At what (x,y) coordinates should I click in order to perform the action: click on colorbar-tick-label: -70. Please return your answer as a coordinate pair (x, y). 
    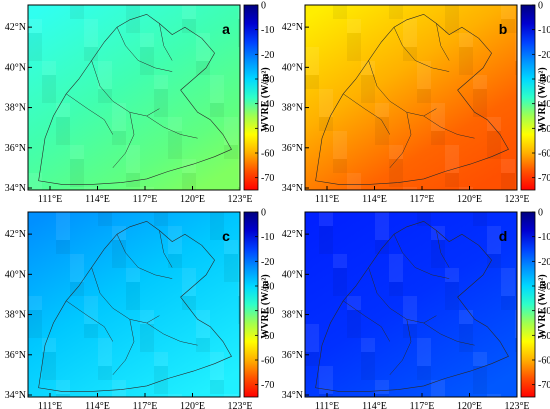
    Looking at the image, I should click on (267, 385).